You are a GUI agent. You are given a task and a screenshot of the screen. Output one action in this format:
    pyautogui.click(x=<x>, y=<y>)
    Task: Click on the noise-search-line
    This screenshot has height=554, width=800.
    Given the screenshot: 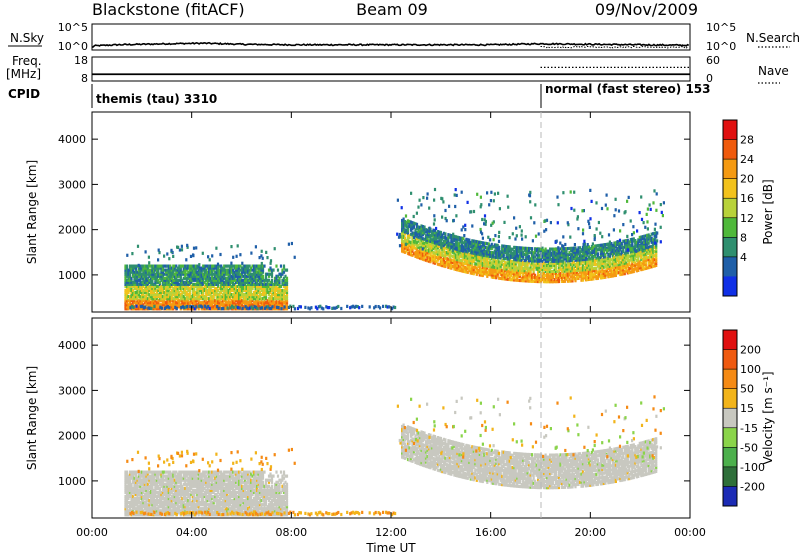 What is the action you would take?
    pyautogui.click(x=614, y=47)
    